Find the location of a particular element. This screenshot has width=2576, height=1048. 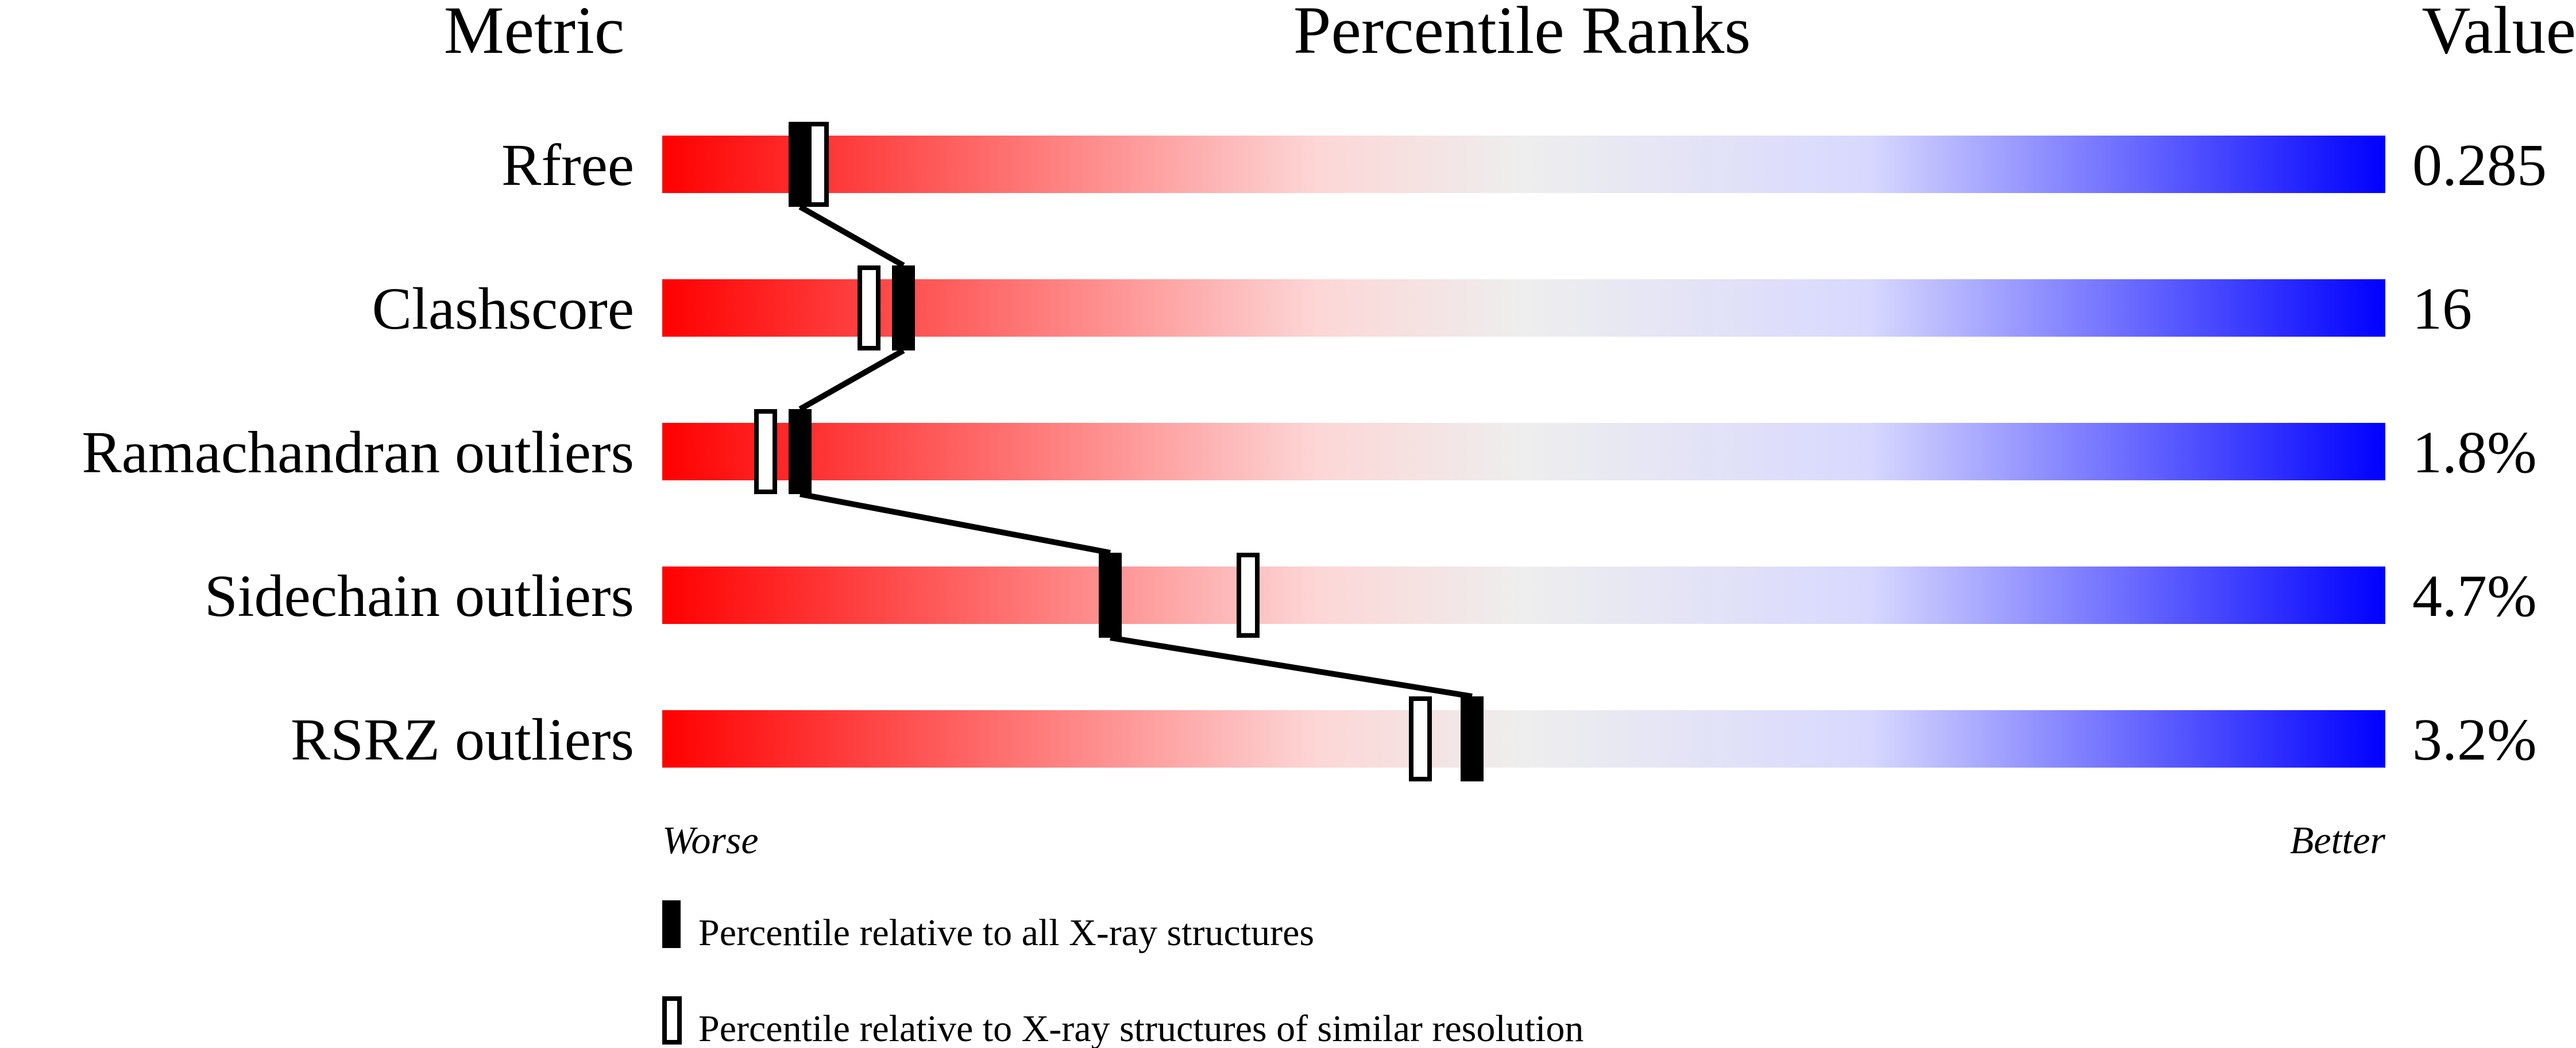

metric-value: 1.8% is located at coordinates (2474, 453).